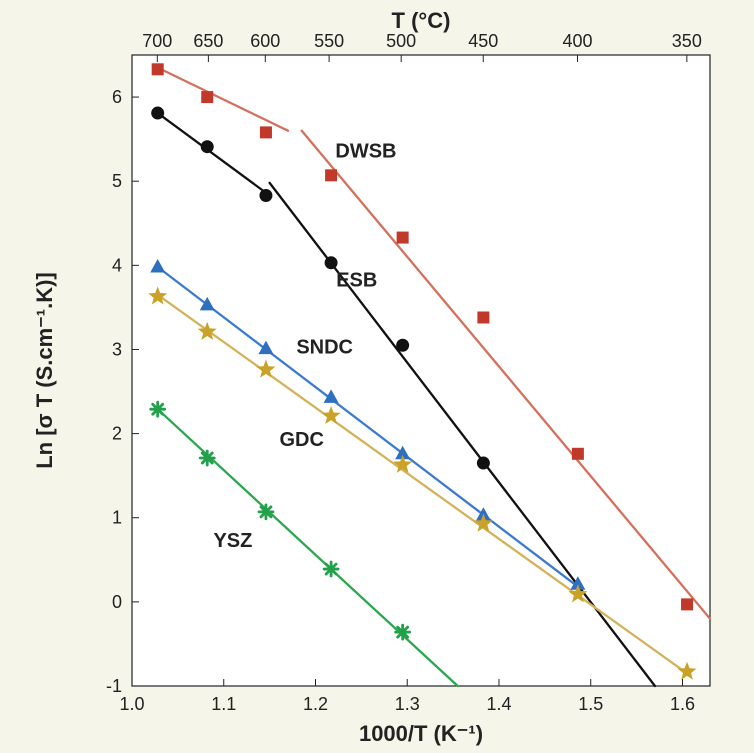  What do you see at coordinates (157, 41) in the screenshot?
I see `top-tick-label: 700` at bounding box center [157, 41].